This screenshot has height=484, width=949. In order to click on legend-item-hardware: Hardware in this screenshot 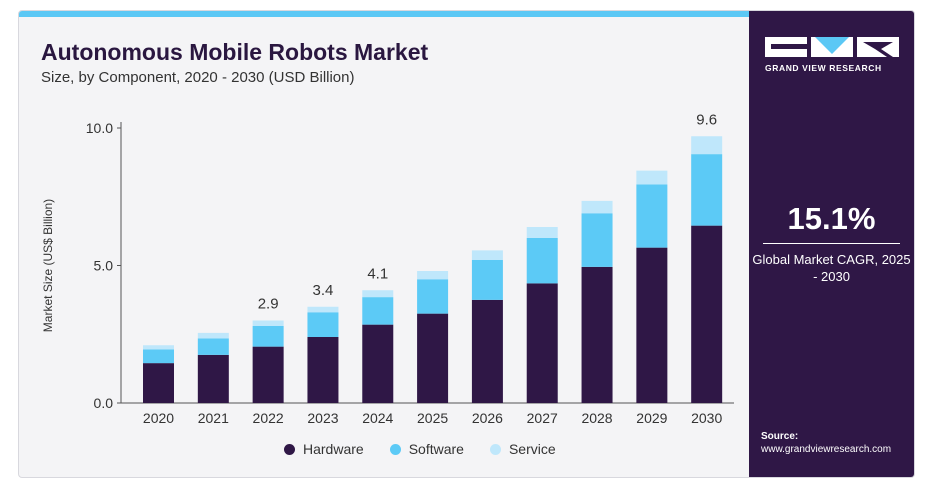, I will do `click(324, 449)`.